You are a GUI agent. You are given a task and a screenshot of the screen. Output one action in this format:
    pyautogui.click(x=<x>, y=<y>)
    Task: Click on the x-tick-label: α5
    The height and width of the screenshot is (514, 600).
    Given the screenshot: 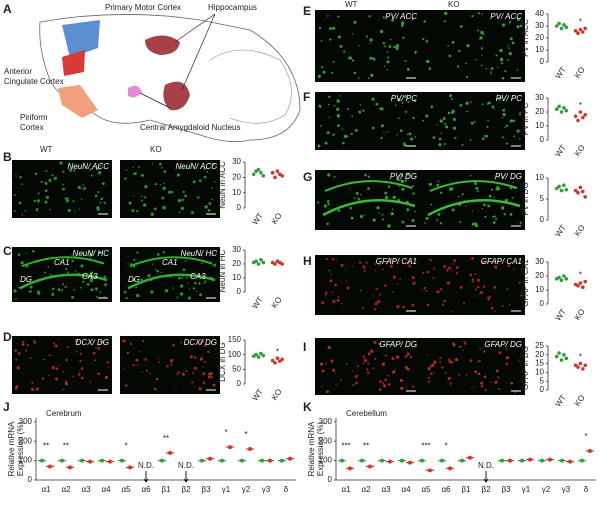 What is the action you would take?
    pyautogui.click(x=426, y=489)
    